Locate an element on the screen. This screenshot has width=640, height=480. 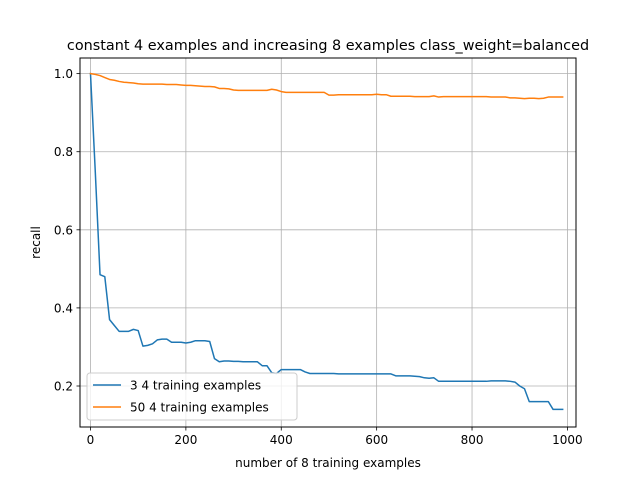
legend-box is located at coordinates (192, 396).